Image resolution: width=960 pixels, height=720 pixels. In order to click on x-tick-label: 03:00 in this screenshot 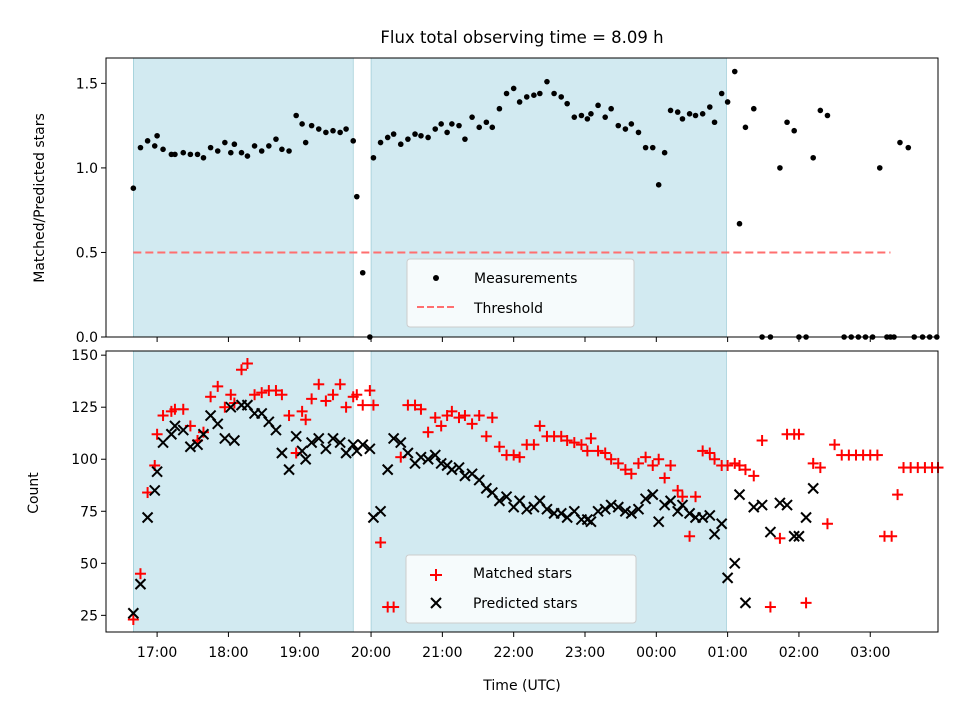, I will do `click(870, 653)`.